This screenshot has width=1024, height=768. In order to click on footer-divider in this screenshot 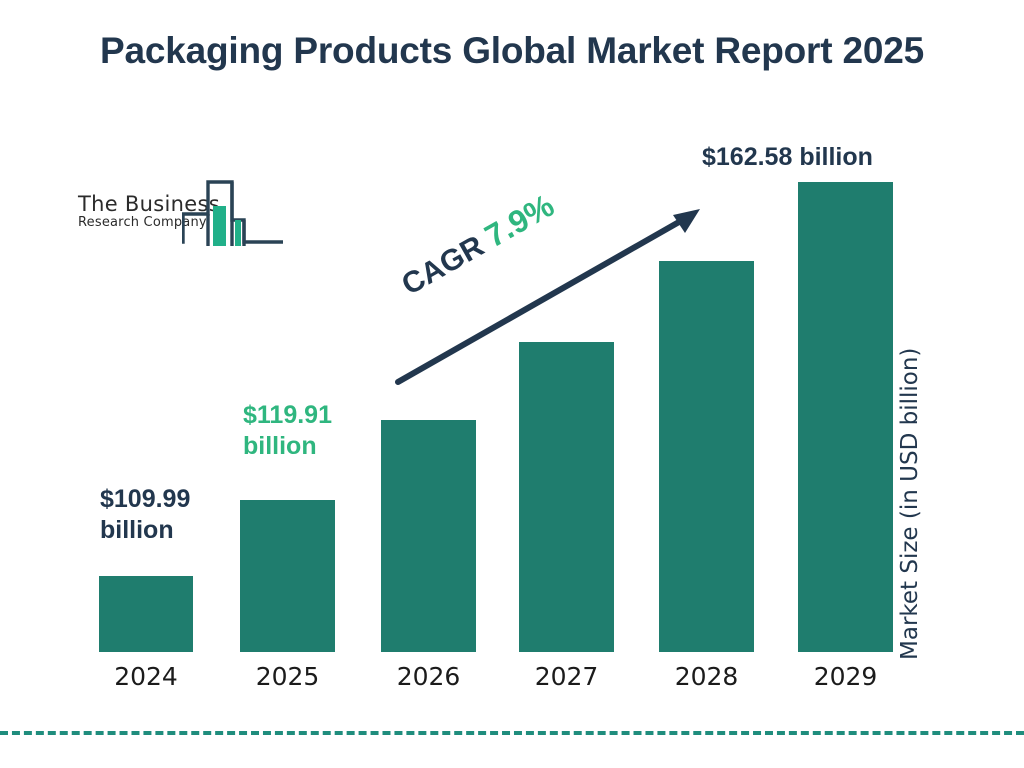, I will do `click(512, 733)`.